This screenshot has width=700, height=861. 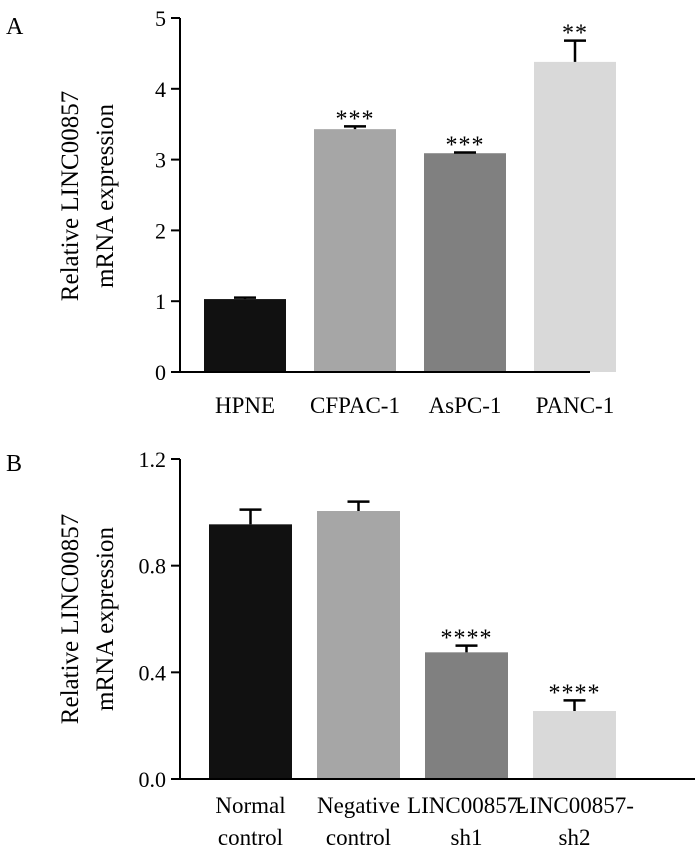 I want to click on y-tick-label: 3, so click(x=160, y=160).